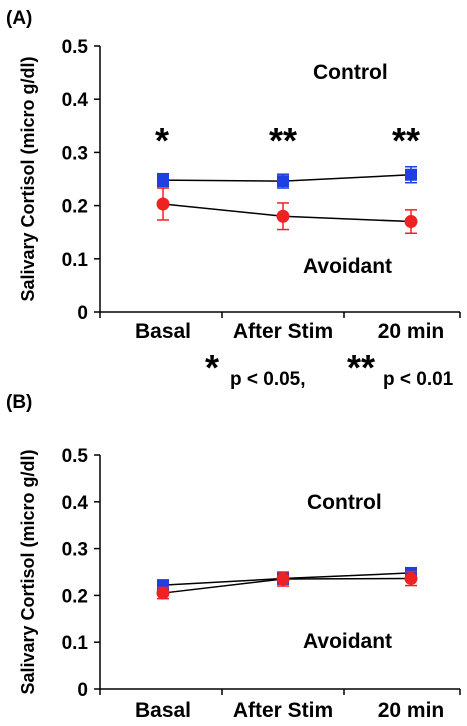 This screenshot has height=726, width=467. Describe the element at coordinates (418, 379) in the screenshot. I see `footnote-p-text: p < 0.01` at that location.